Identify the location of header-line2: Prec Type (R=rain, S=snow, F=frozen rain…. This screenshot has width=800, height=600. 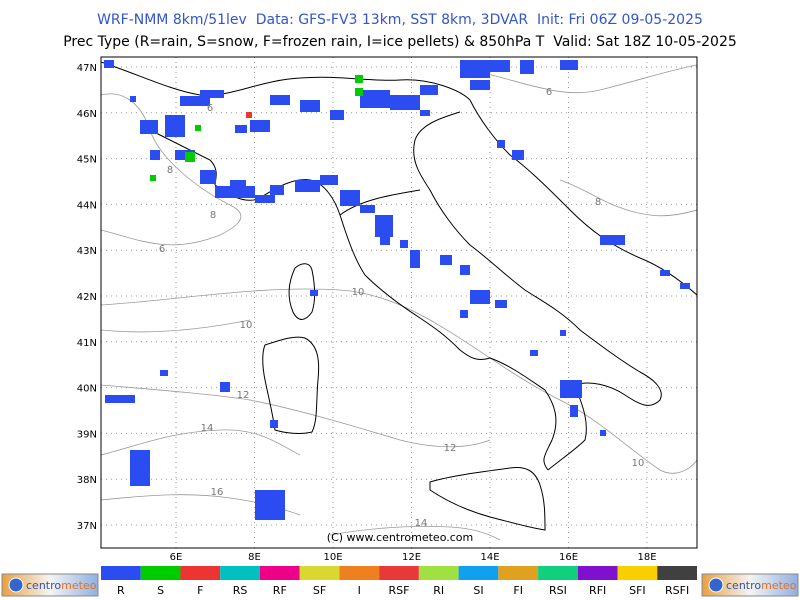
(400, 42).